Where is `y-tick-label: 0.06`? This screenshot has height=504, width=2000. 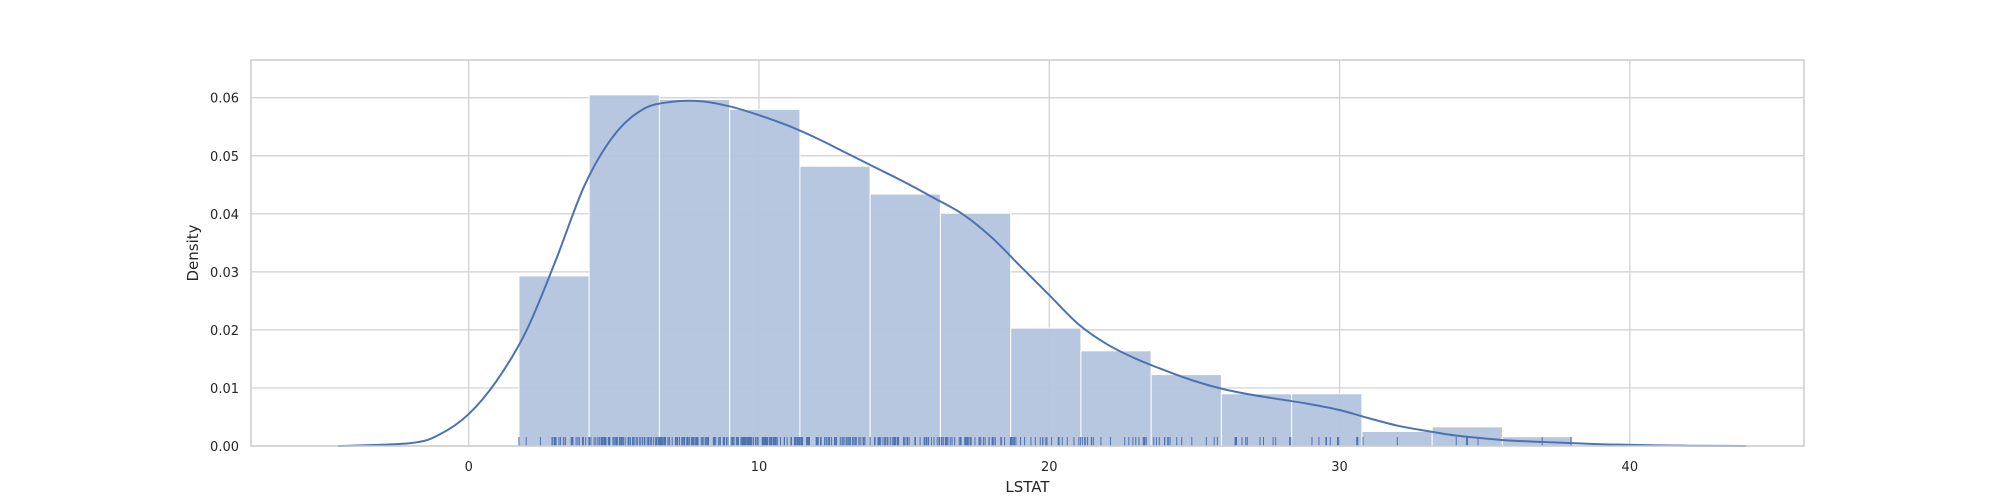 y-tick-label: 0.06 is located at coordinates (224, 99).